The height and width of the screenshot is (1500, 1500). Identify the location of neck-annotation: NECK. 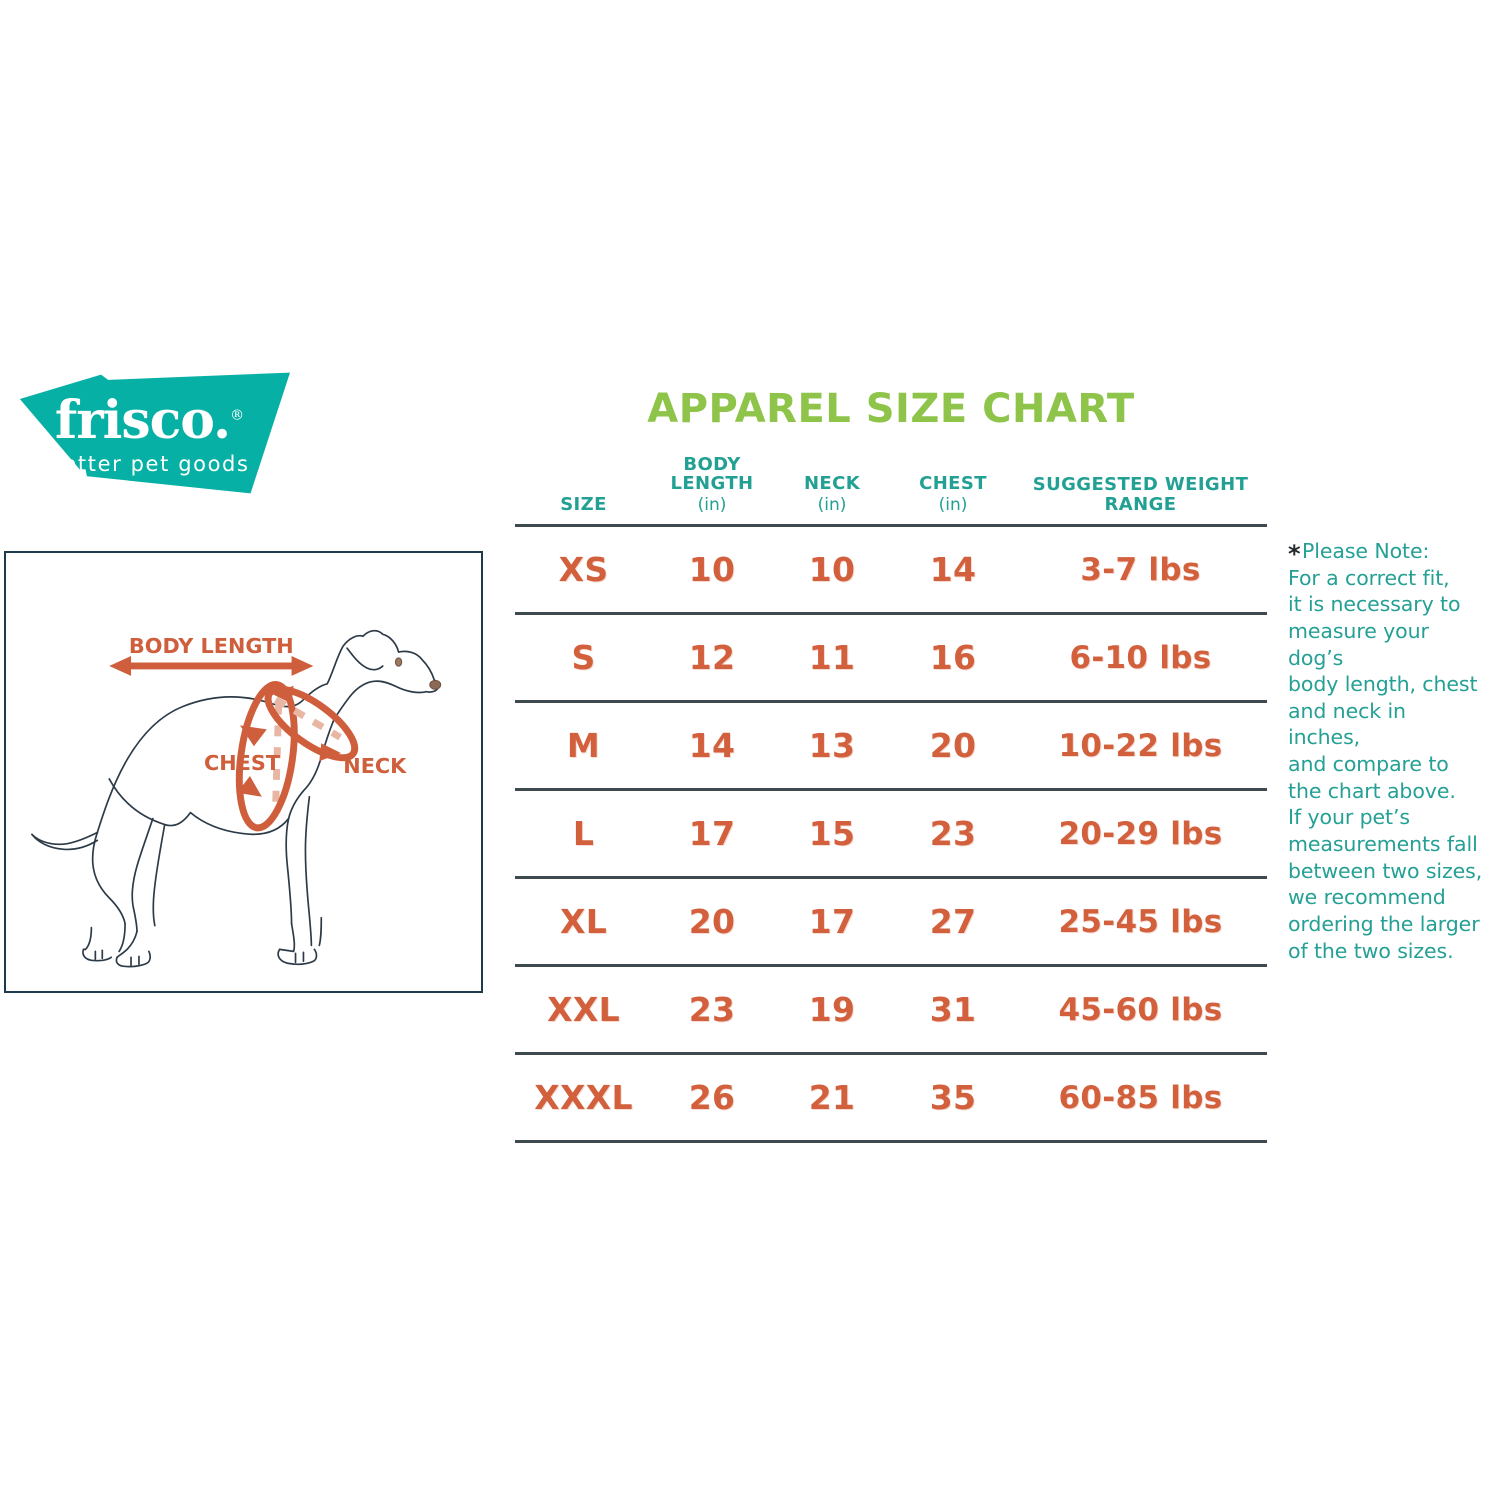
(335, 731).